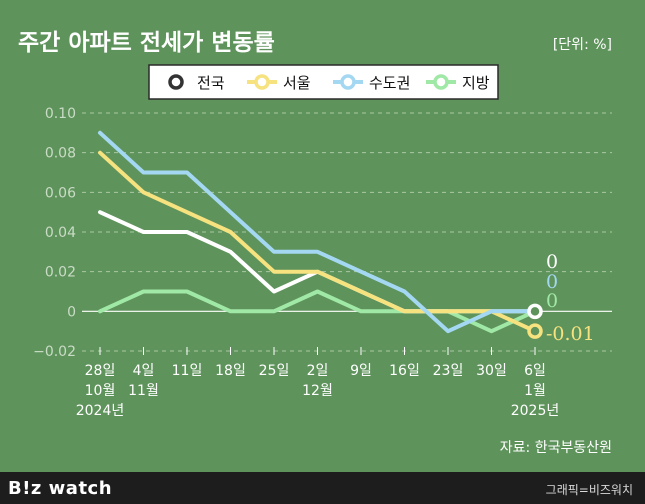 The height and width of the screenshot is (504, 645). What do you see at coordinates (318, 371) in the screenshot?
I see `x-tick-label: 2일` at bounding box center [318, 371].